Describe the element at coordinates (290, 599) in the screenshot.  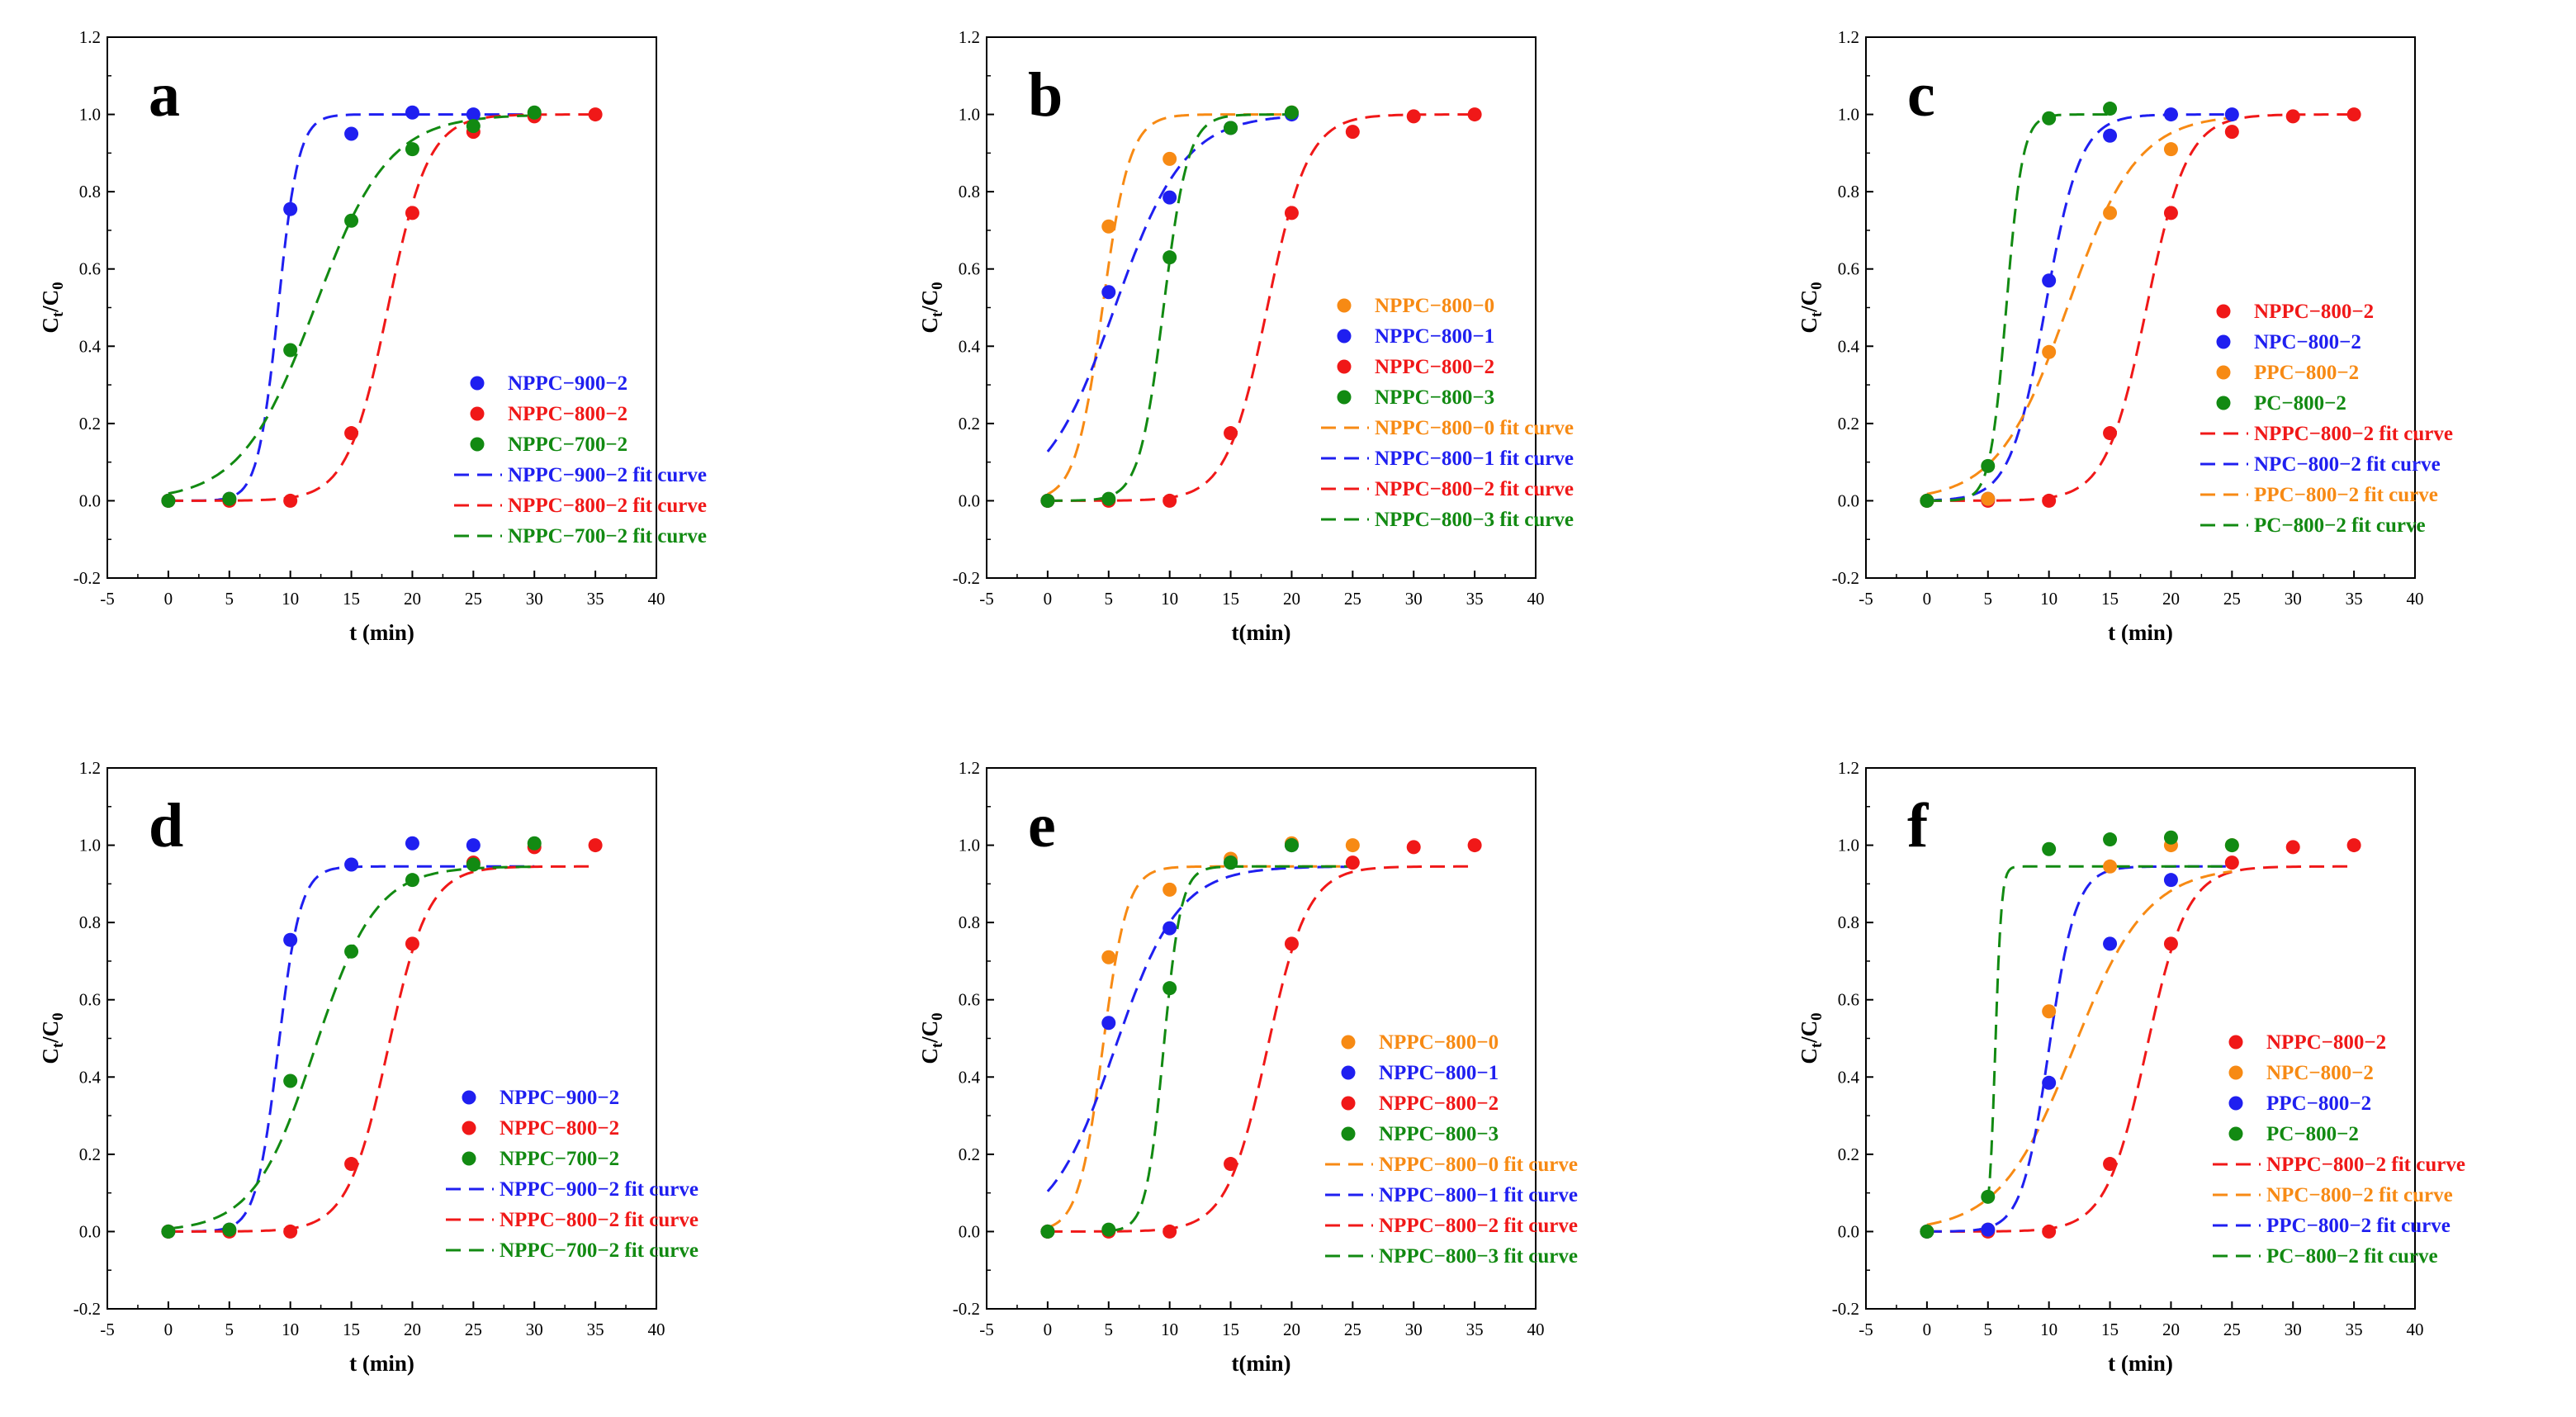
I see `x-tick-label: 10` at that location.